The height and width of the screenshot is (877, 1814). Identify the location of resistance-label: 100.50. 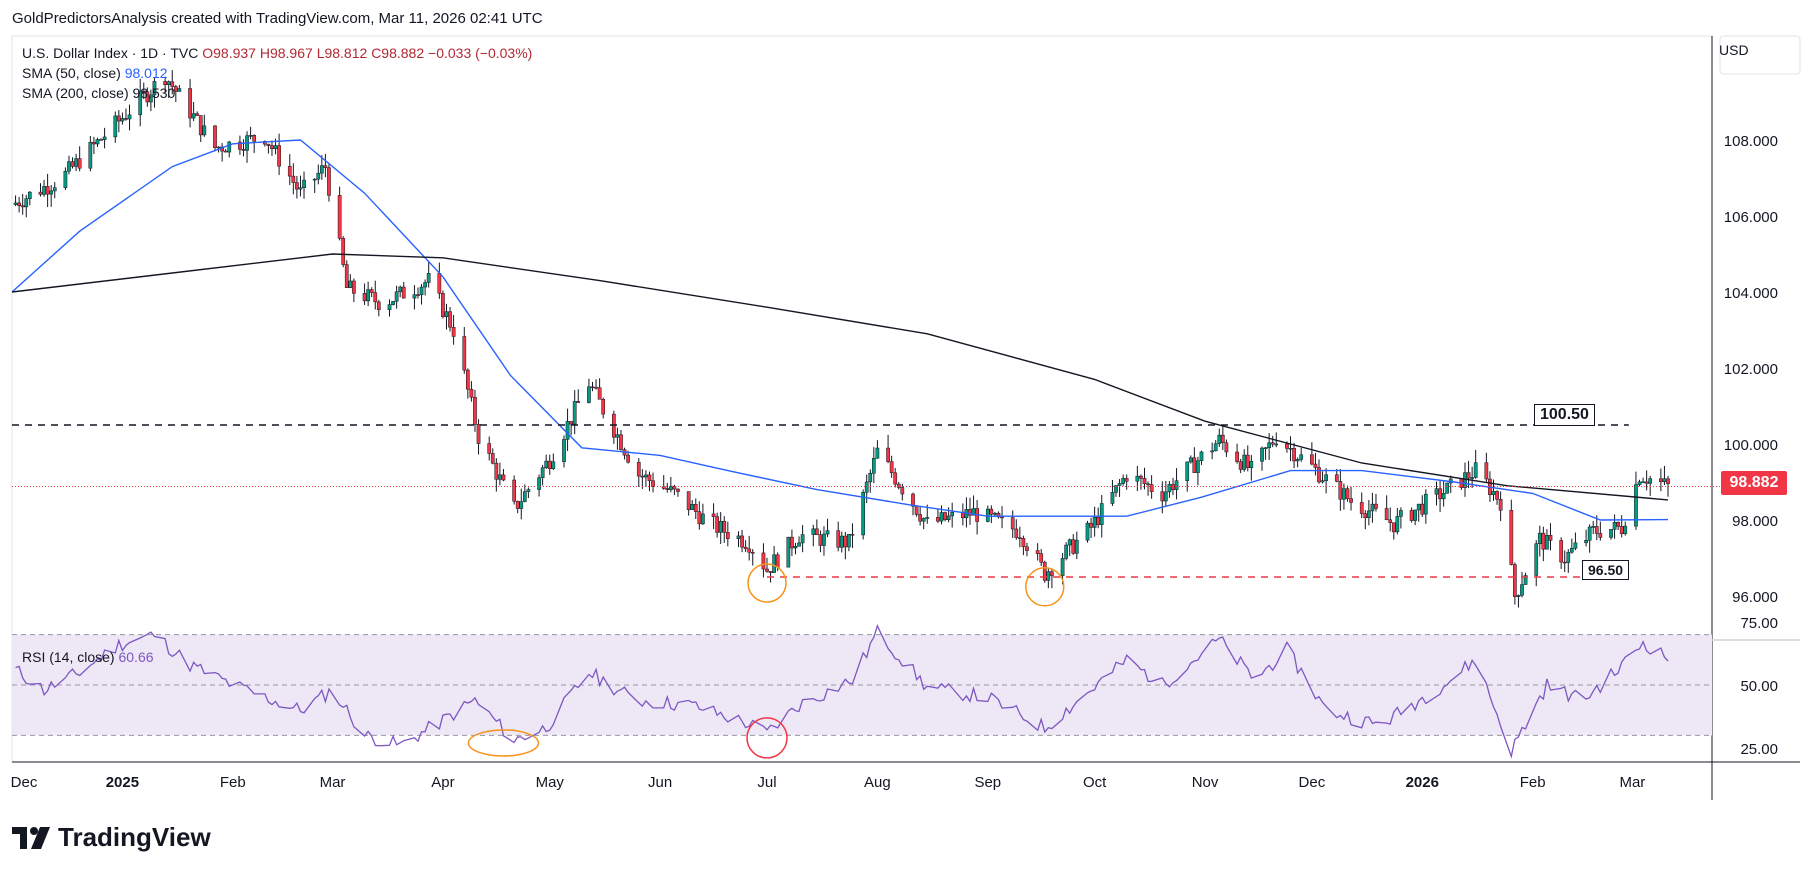
(1564, 415).